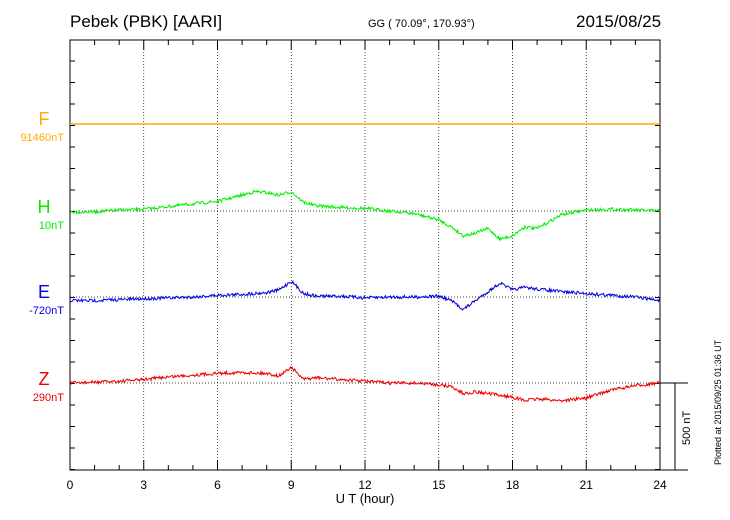 The height and width of the screenshot is (520, 730). Describe the element at coordinates (44, 292) in the screenshot. I see `series-label-e: E` at that location.